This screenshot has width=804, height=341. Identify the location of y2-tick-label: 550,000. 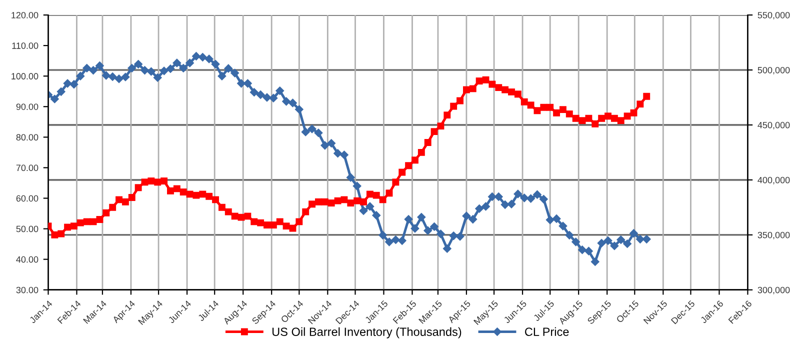
(774, 16).